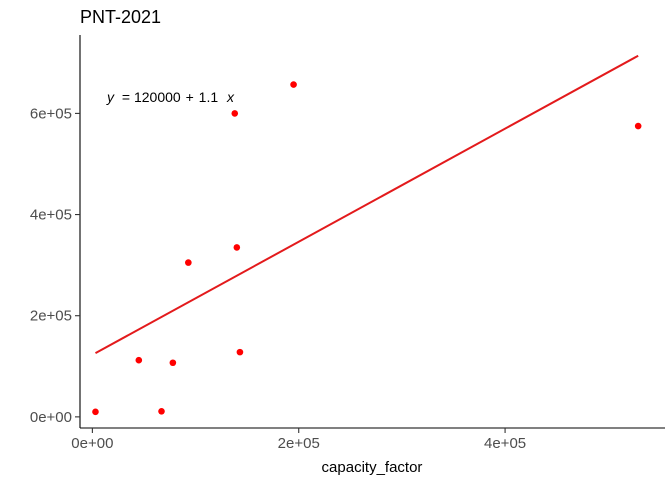 The height and width of the screenshot is (480, 672). I want to click on x-axis-title: capacity_factor, so click(372, 467).